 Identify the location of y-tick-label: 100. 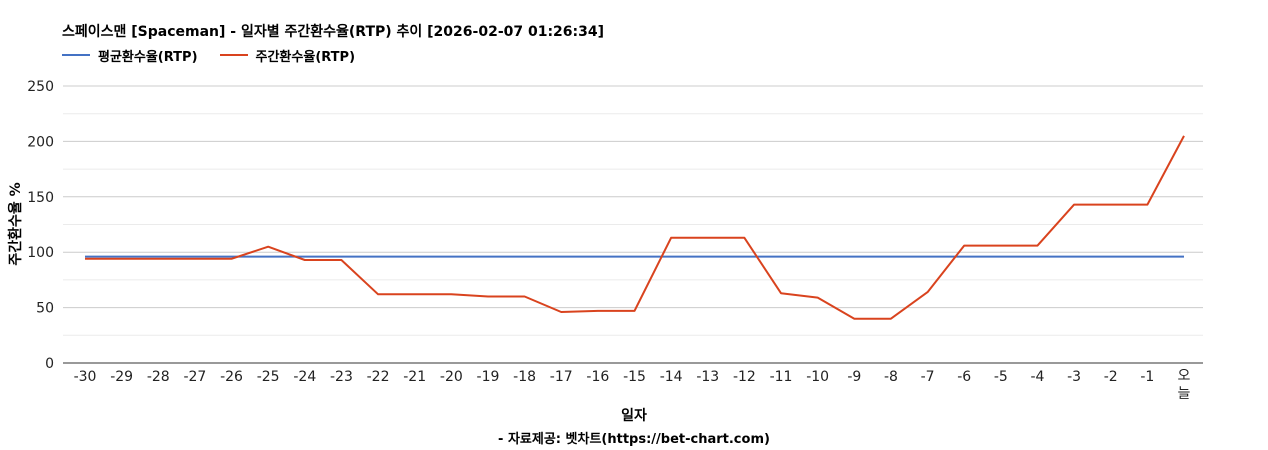
(40, 253).